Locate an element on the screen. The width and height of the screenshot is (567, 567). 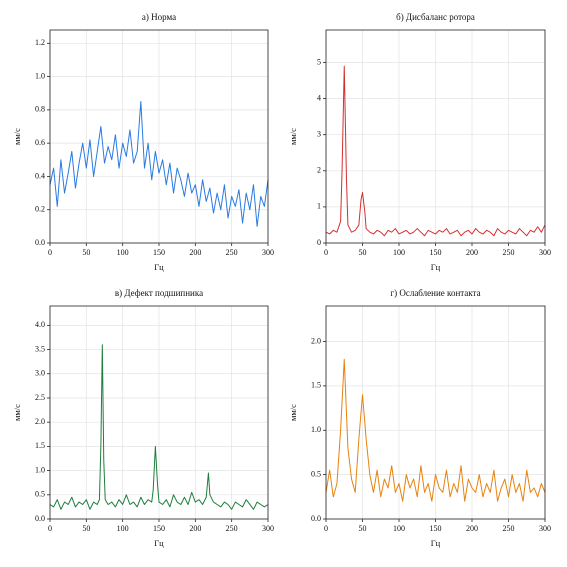
y-tick-label: 4.0 is located at coordinates (40, 324).